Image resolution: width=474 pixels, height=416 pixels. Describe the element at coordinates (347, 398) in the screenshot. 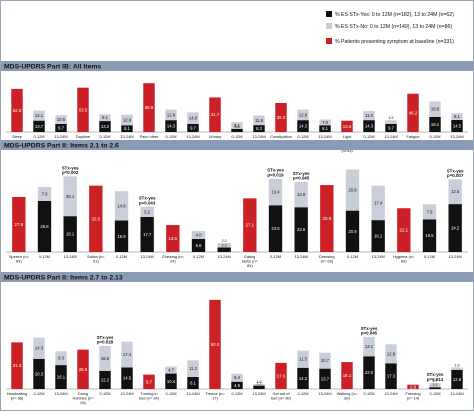

I see `category-label: 60)` at that location.